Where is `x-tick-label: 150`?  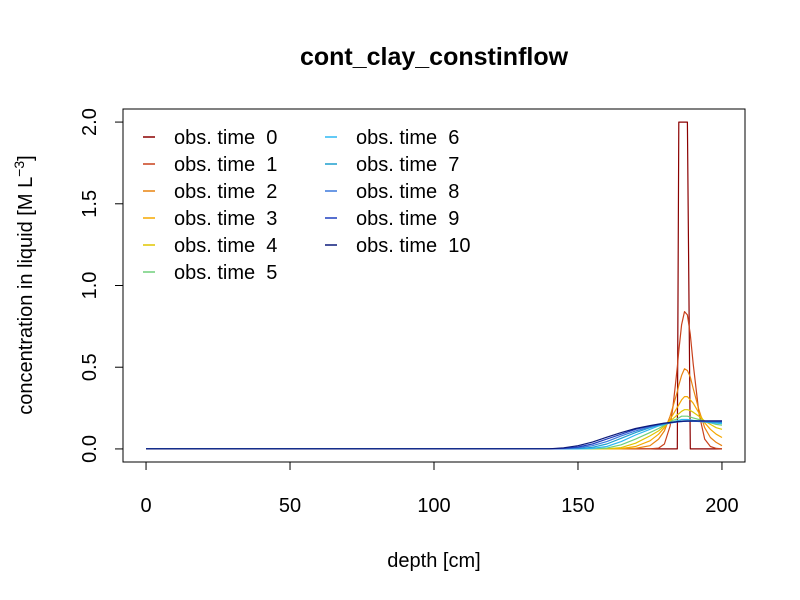
x-tick-label: 150 is located at coordinates (577, 506).